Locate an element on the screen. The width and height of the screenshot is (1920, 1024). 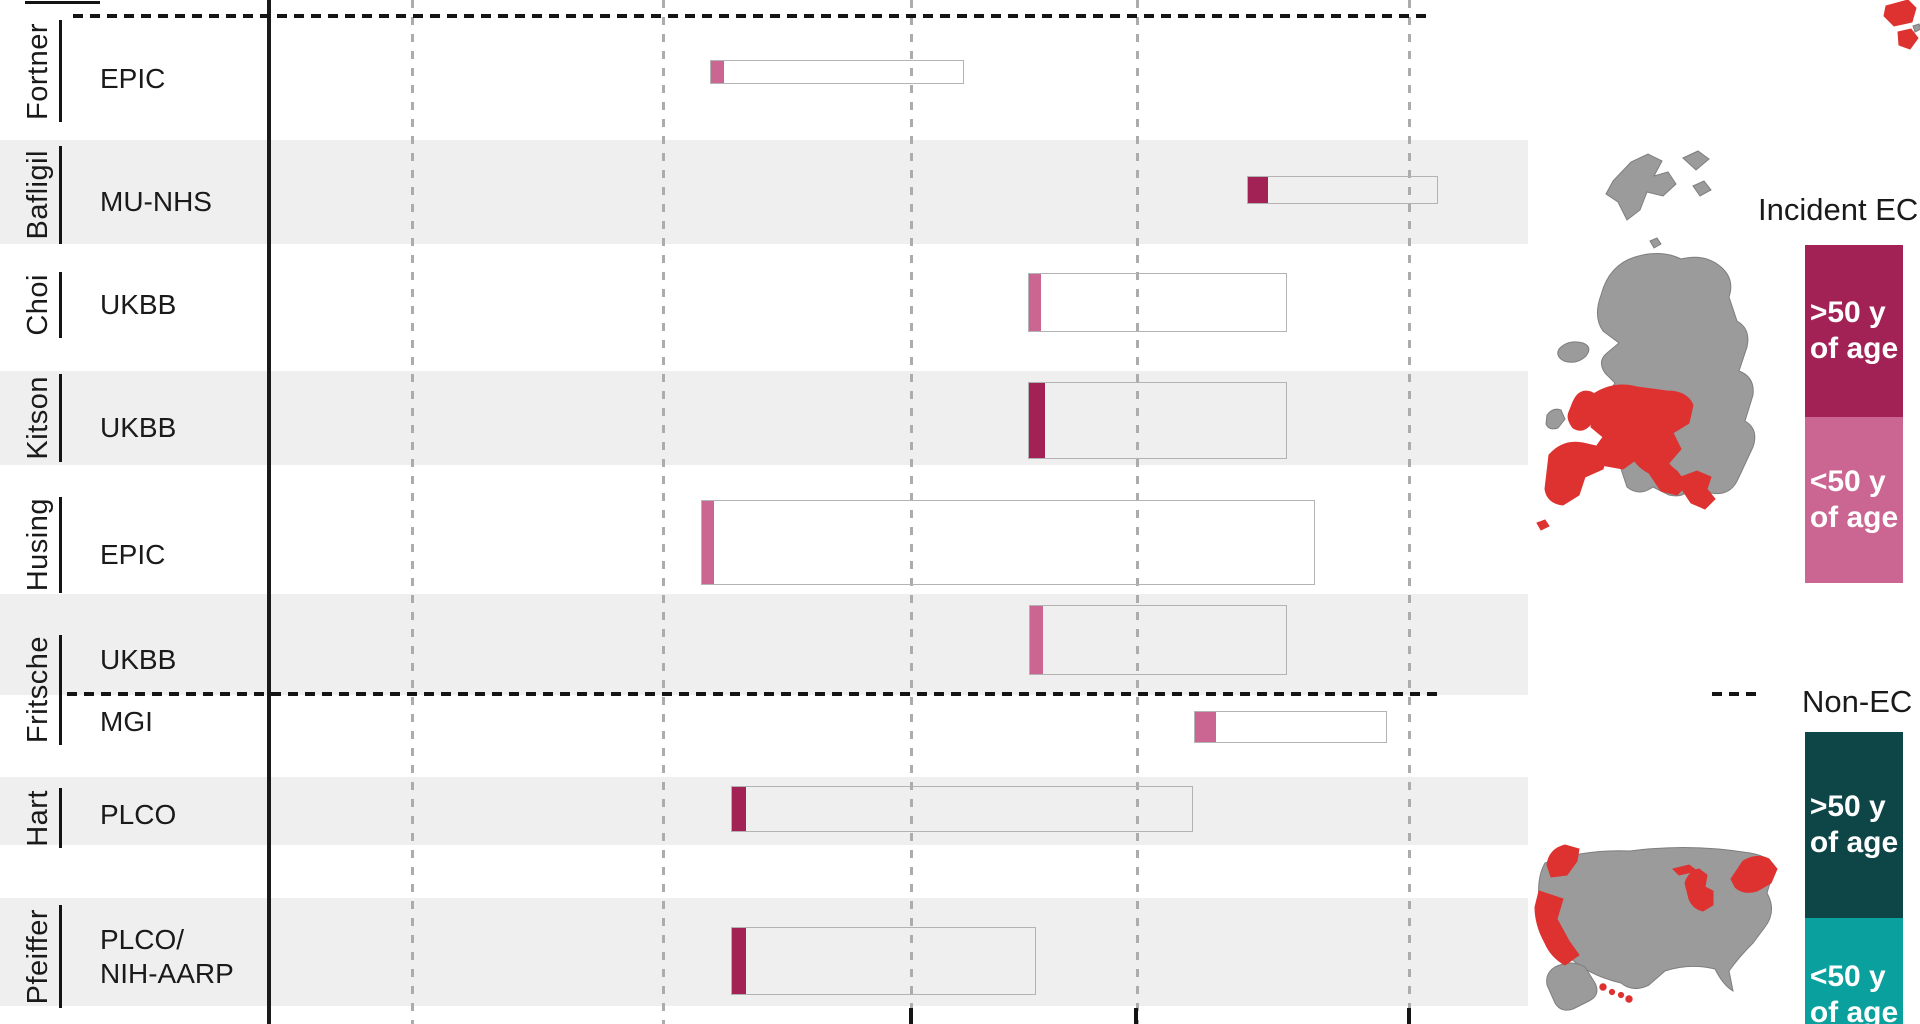
legend-swatch-incident-over50: >50 y of age is located at coordinates (1854, 331).